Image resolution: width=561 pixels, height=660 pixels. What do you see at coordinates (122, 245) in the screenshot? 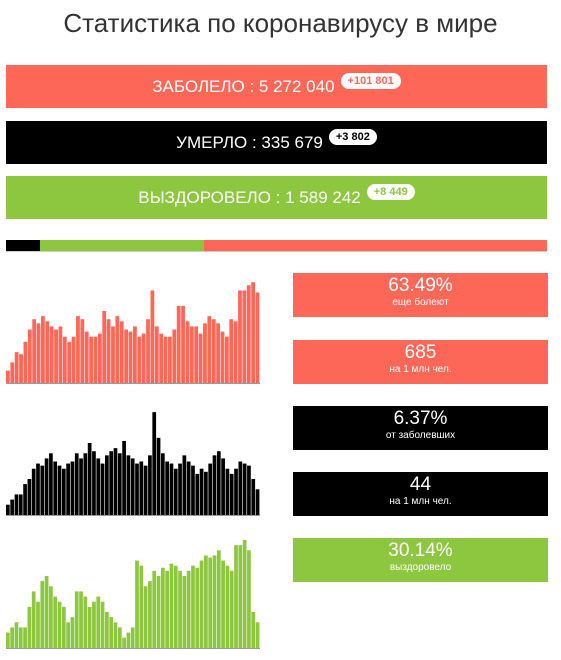
I see `ratio-segment-recovered` at bounding box center [122, 245].